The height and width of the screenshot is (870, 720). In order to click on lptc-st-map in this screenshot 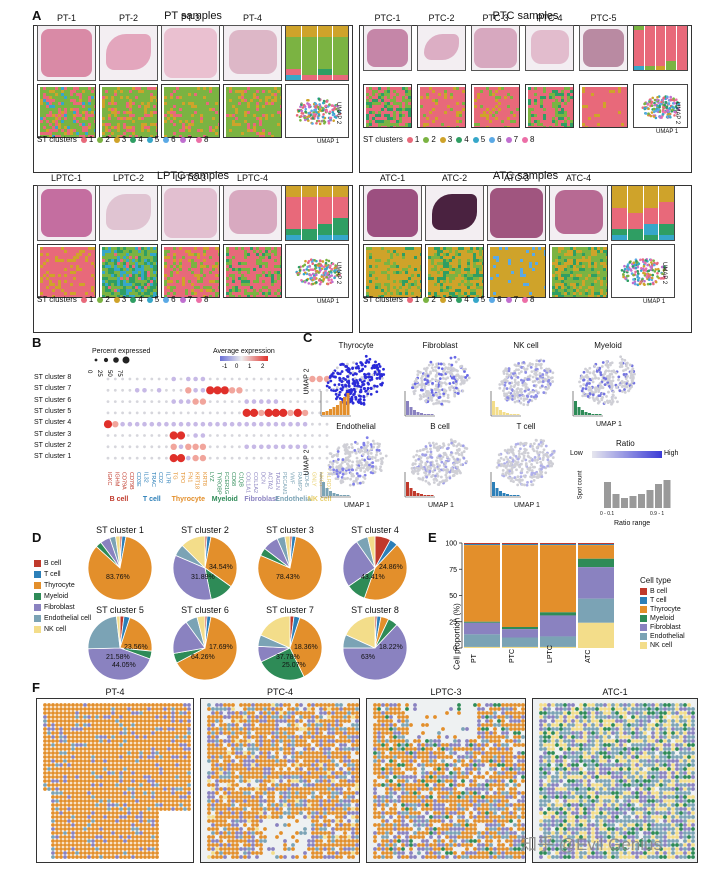, I will do `click(252, 271)`.